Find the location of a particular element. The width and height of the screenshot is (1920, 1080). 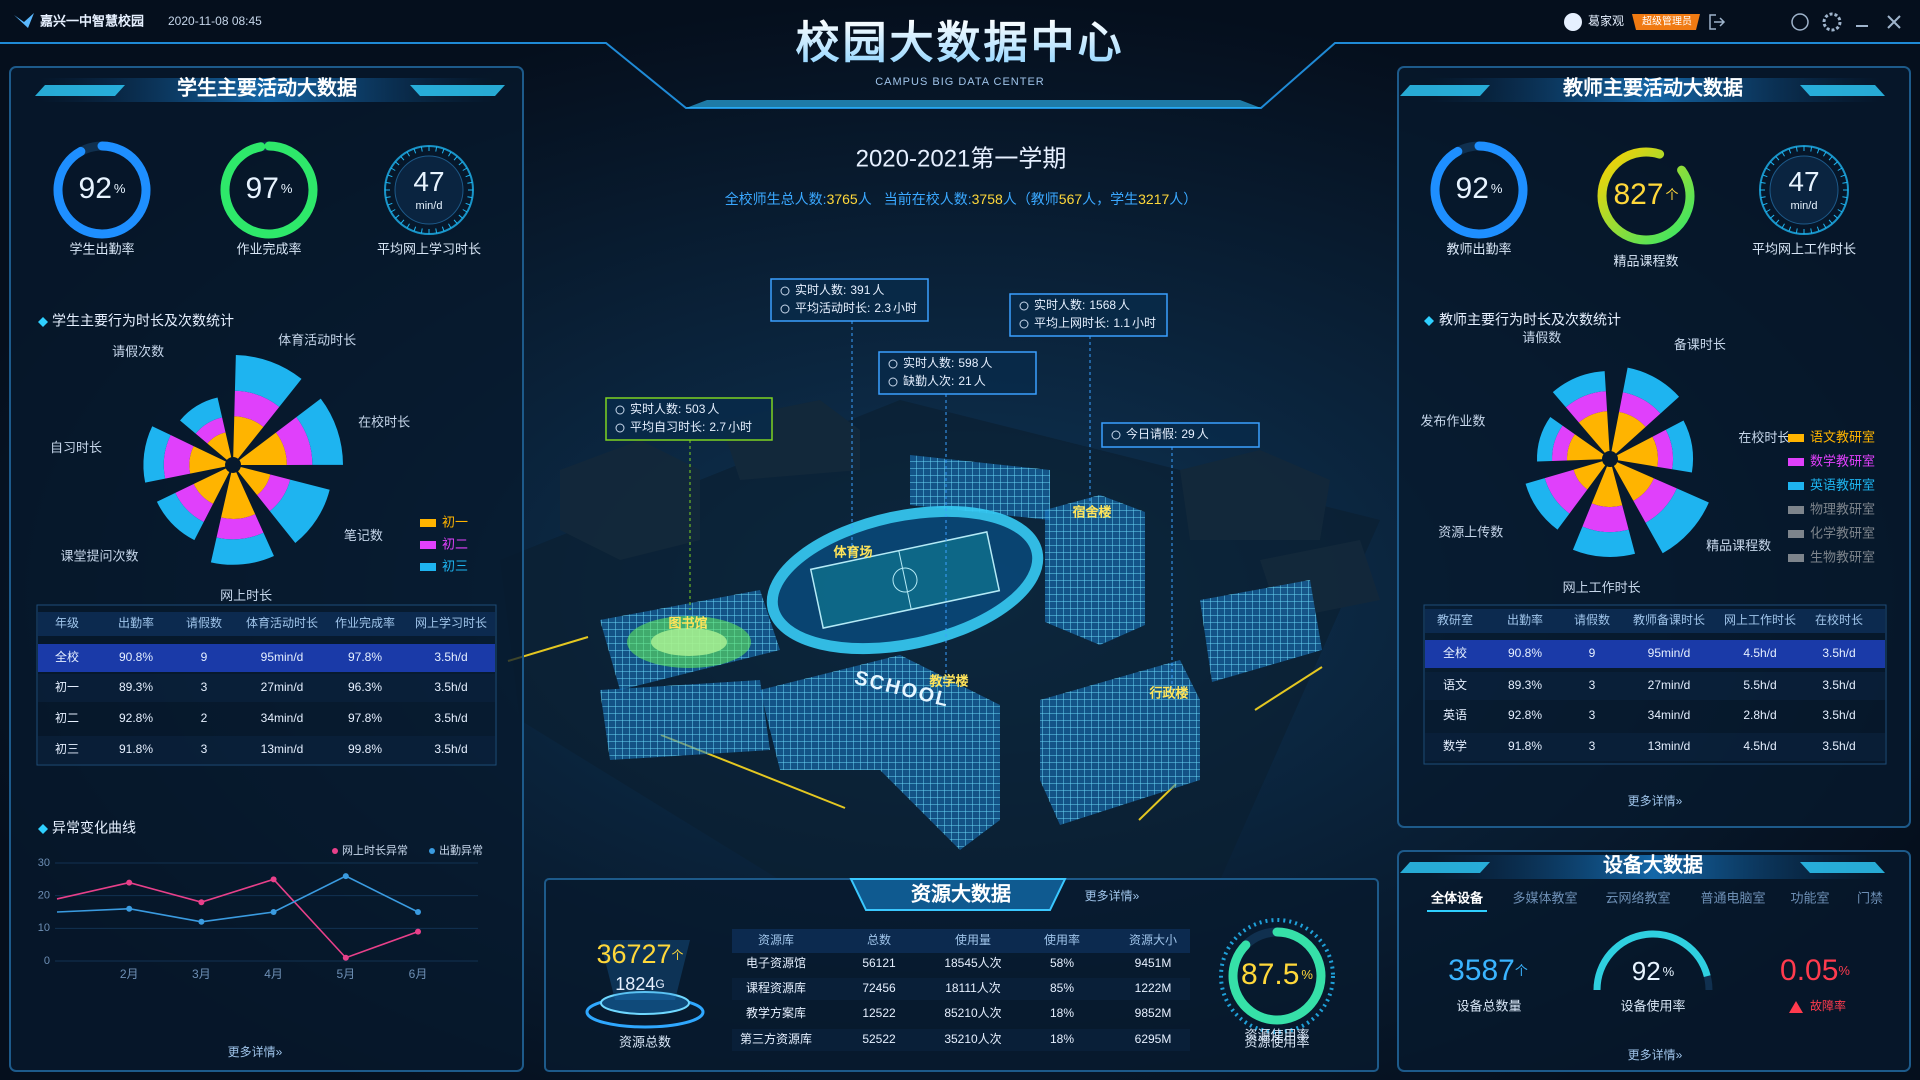

gauge-number: 87.5 is located at coordinates (1270, 974).